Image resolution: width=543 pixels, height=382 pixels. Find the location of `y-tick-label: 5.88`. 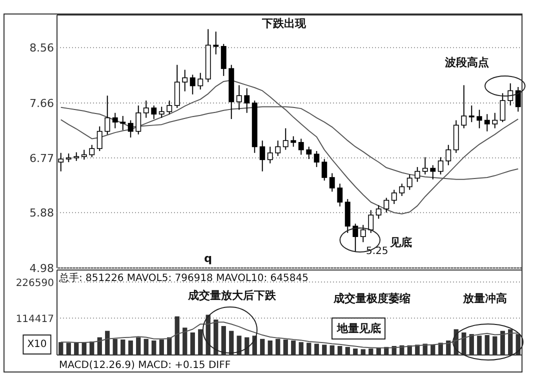

y-tick-label: 5.88 is located at coordinates (42, 213).